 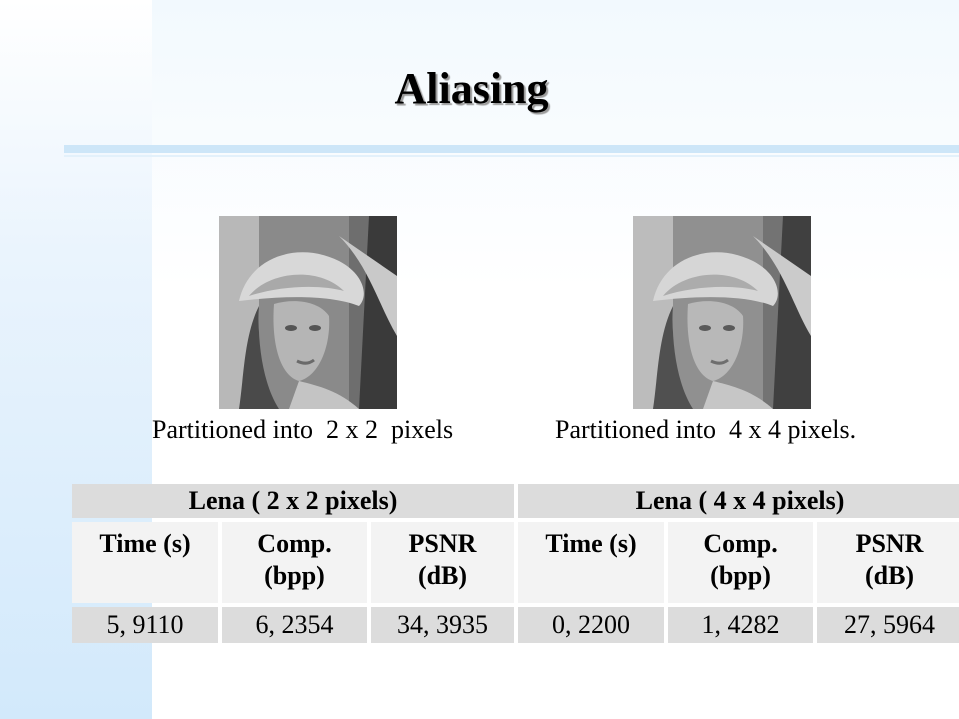 What do you see at coordinates (303, 429) in the screenshot?
I see `caption-2x2: Partitioned into 2 x 2 pixels` at bounding box center [303, 429].